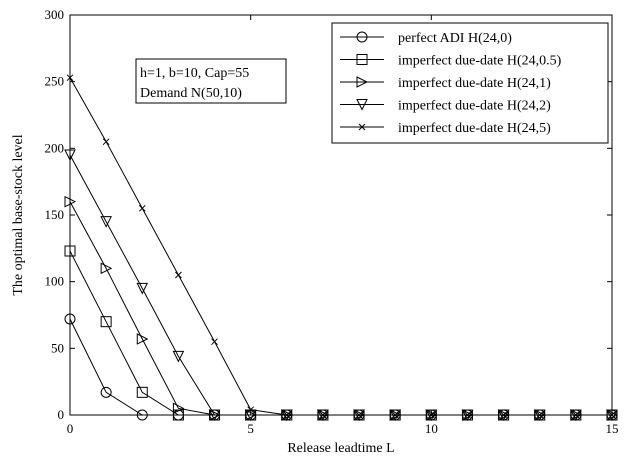 Image resolution: width=629 pixels, height=460 pixels. I want to click on y-tick-label: 0, so click(61, 414).